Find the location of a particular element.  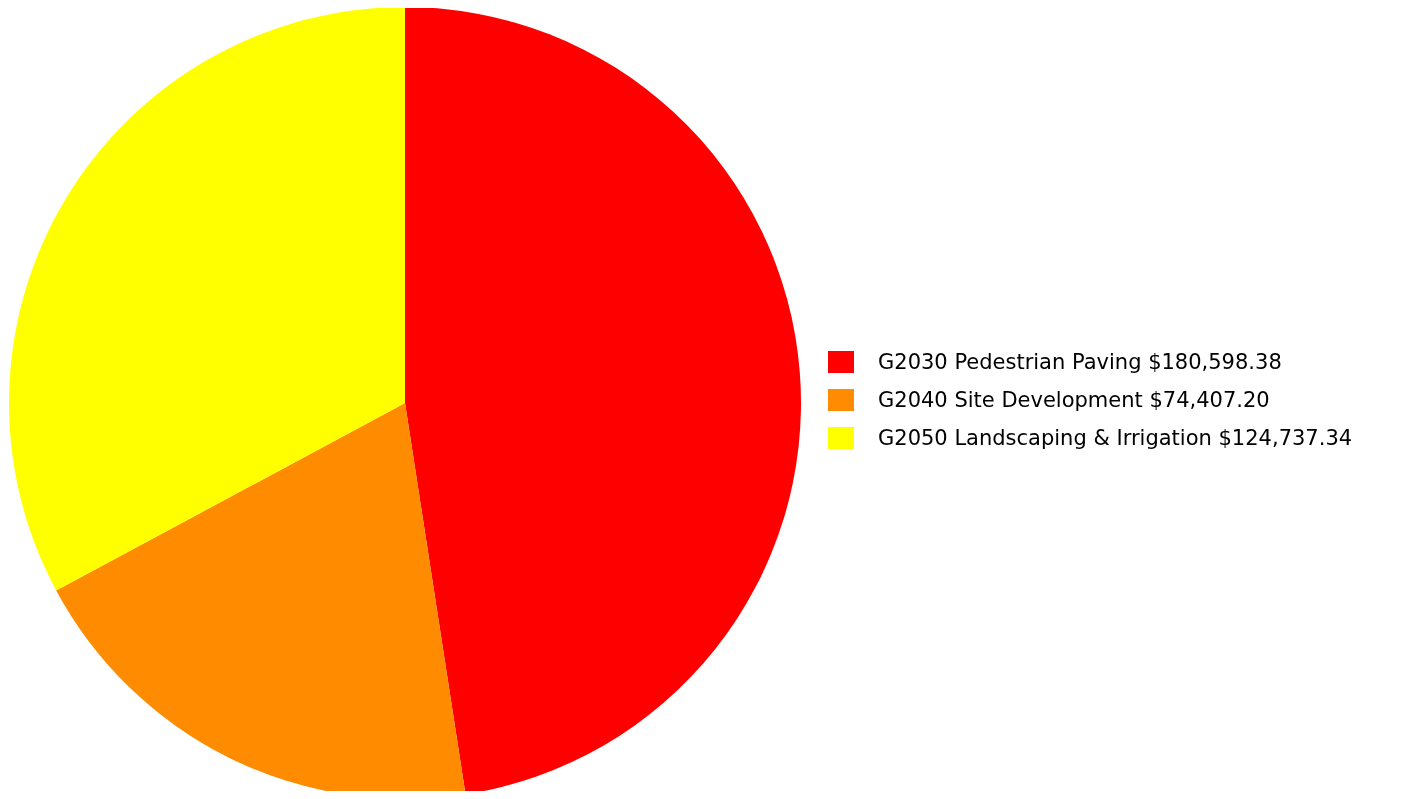

legend-label: G2040 Site Development $74,407.20 is located at coordinates (1074, 399).